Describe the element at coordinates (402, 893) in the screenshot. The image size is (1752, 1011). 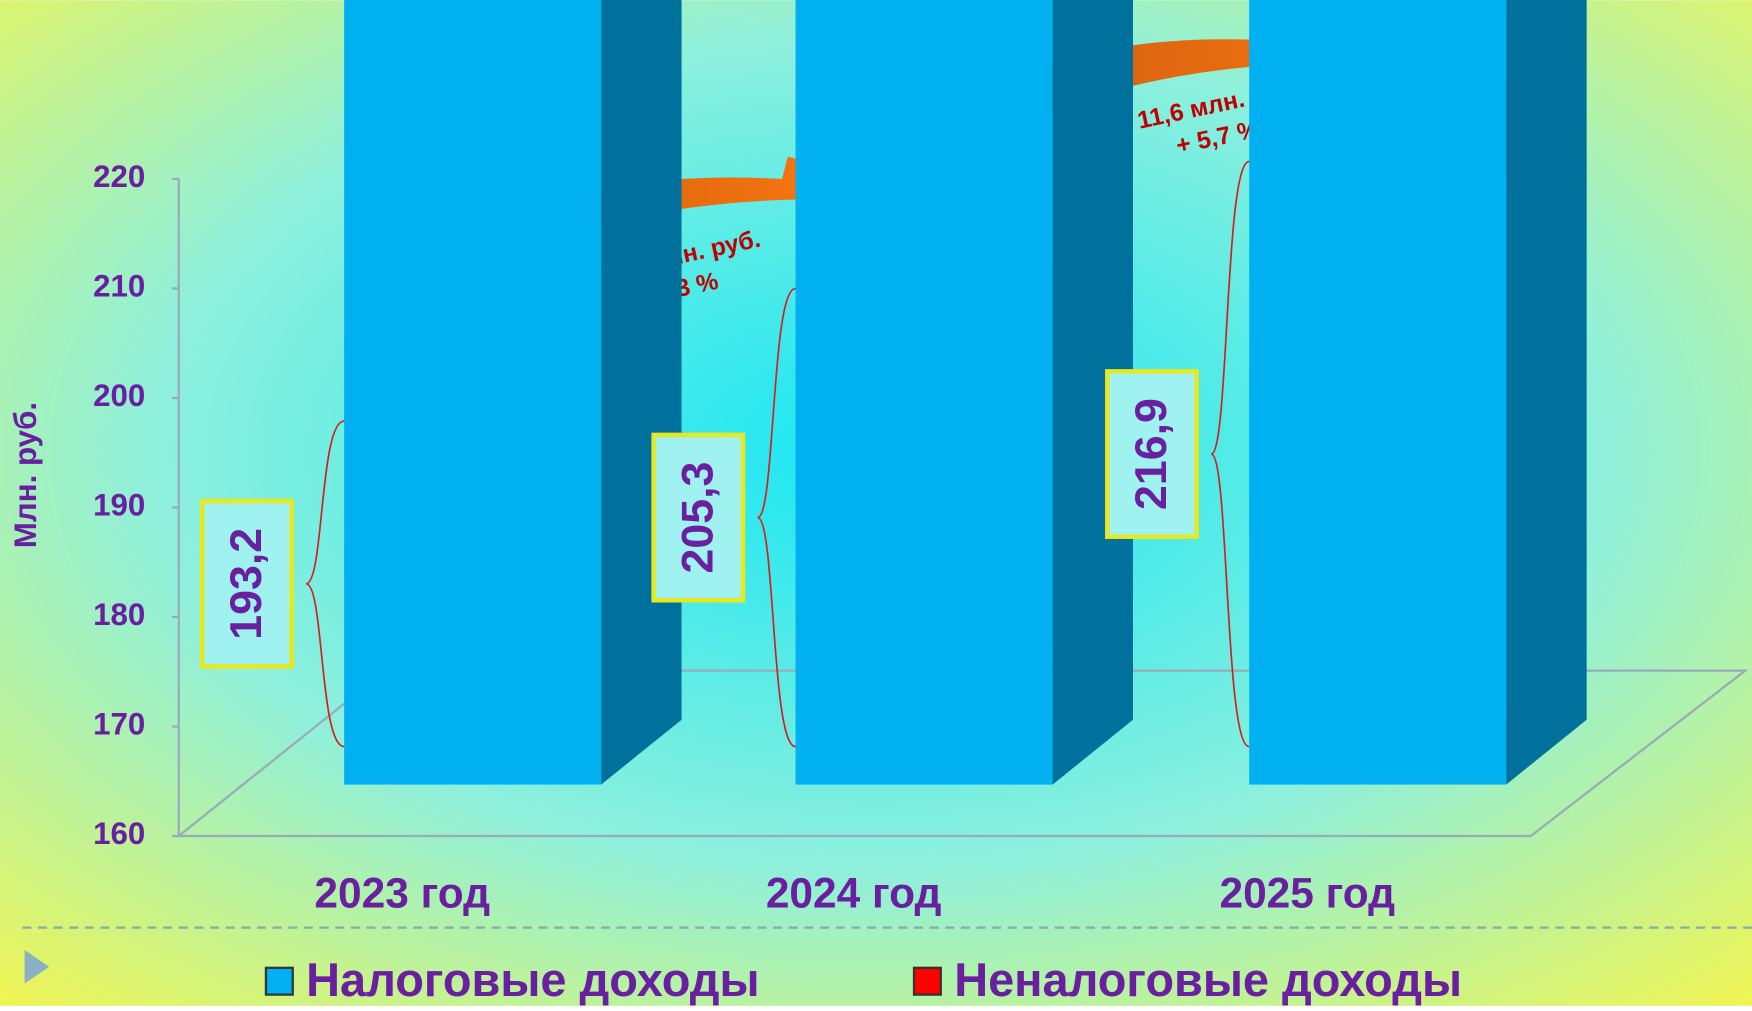
I see `x-tick-label: 2023 год` at that location.